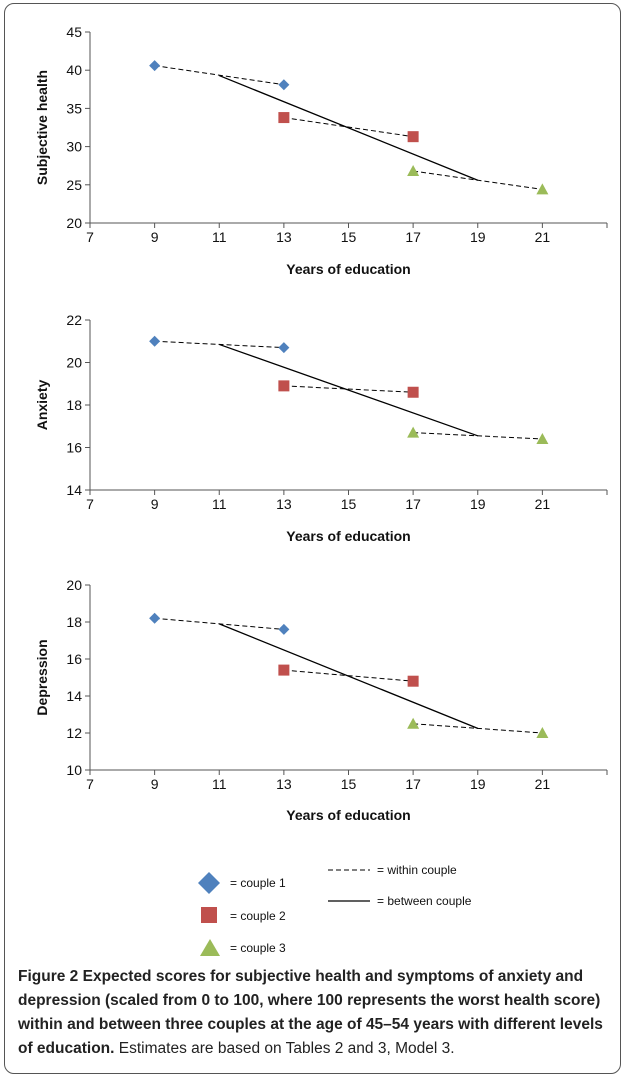 Image resolution: width=625 pixels, height=1079 pixels. Describe the element at coordinates (74, 147) in the screenshot. I see `y-tick-label: 30` at that location.